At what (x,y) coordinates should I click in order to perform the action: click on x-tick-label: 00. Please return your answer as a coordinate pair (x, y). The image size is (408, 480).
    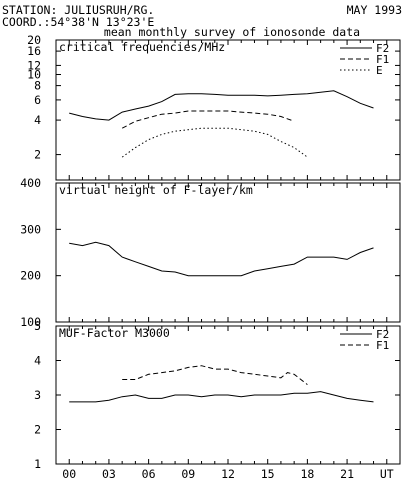
    Looking at the image, I should click on (69, 473).